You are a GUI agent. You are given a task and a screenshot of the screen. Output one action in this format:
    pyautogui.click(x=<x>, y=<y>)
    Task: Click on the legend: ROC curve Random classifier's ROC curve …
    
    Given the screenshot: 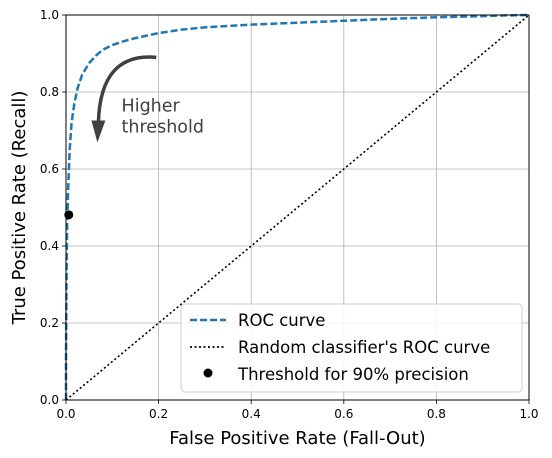 What is the action you would take?
    pyautogui.click(x=351, y=348)
    